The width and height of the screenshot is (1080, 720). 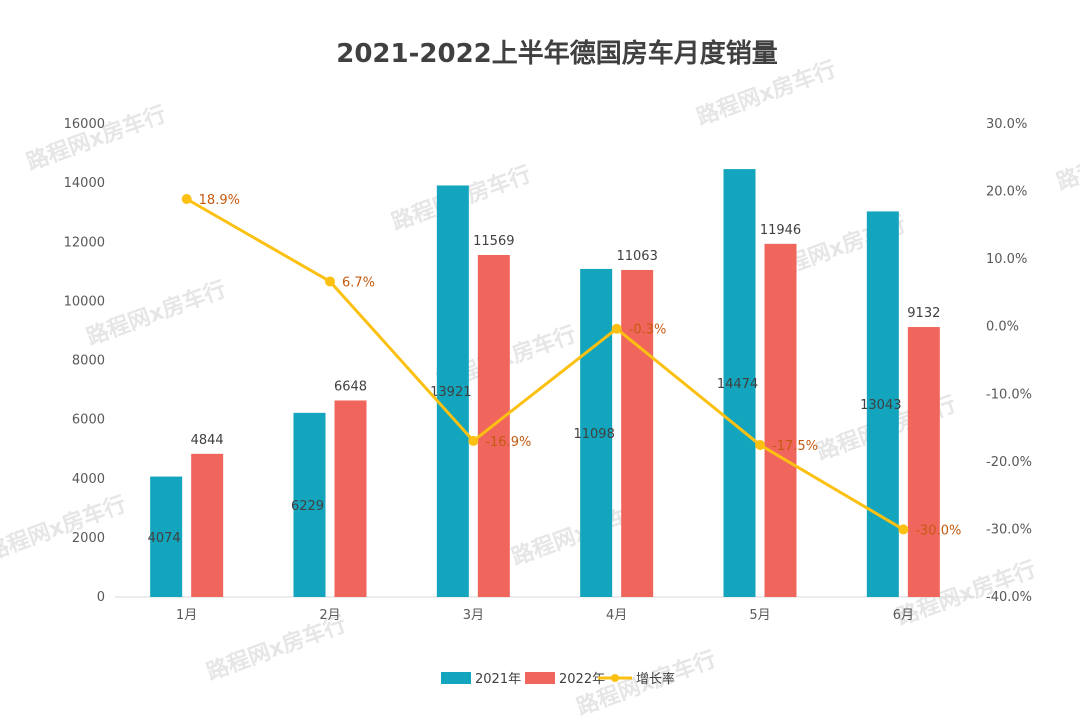 I want to click on x-axis: 1月 2月 3月 4月 5月 6月, so click(x=545, y=615).